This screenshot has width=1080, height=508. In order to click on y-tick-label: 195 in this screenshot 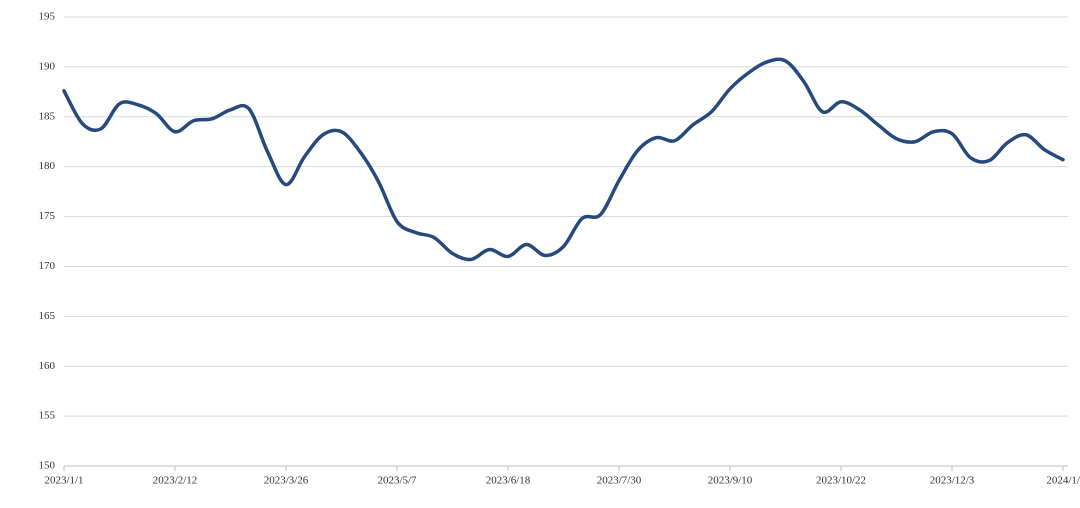, I will do `click(47, 17)`.